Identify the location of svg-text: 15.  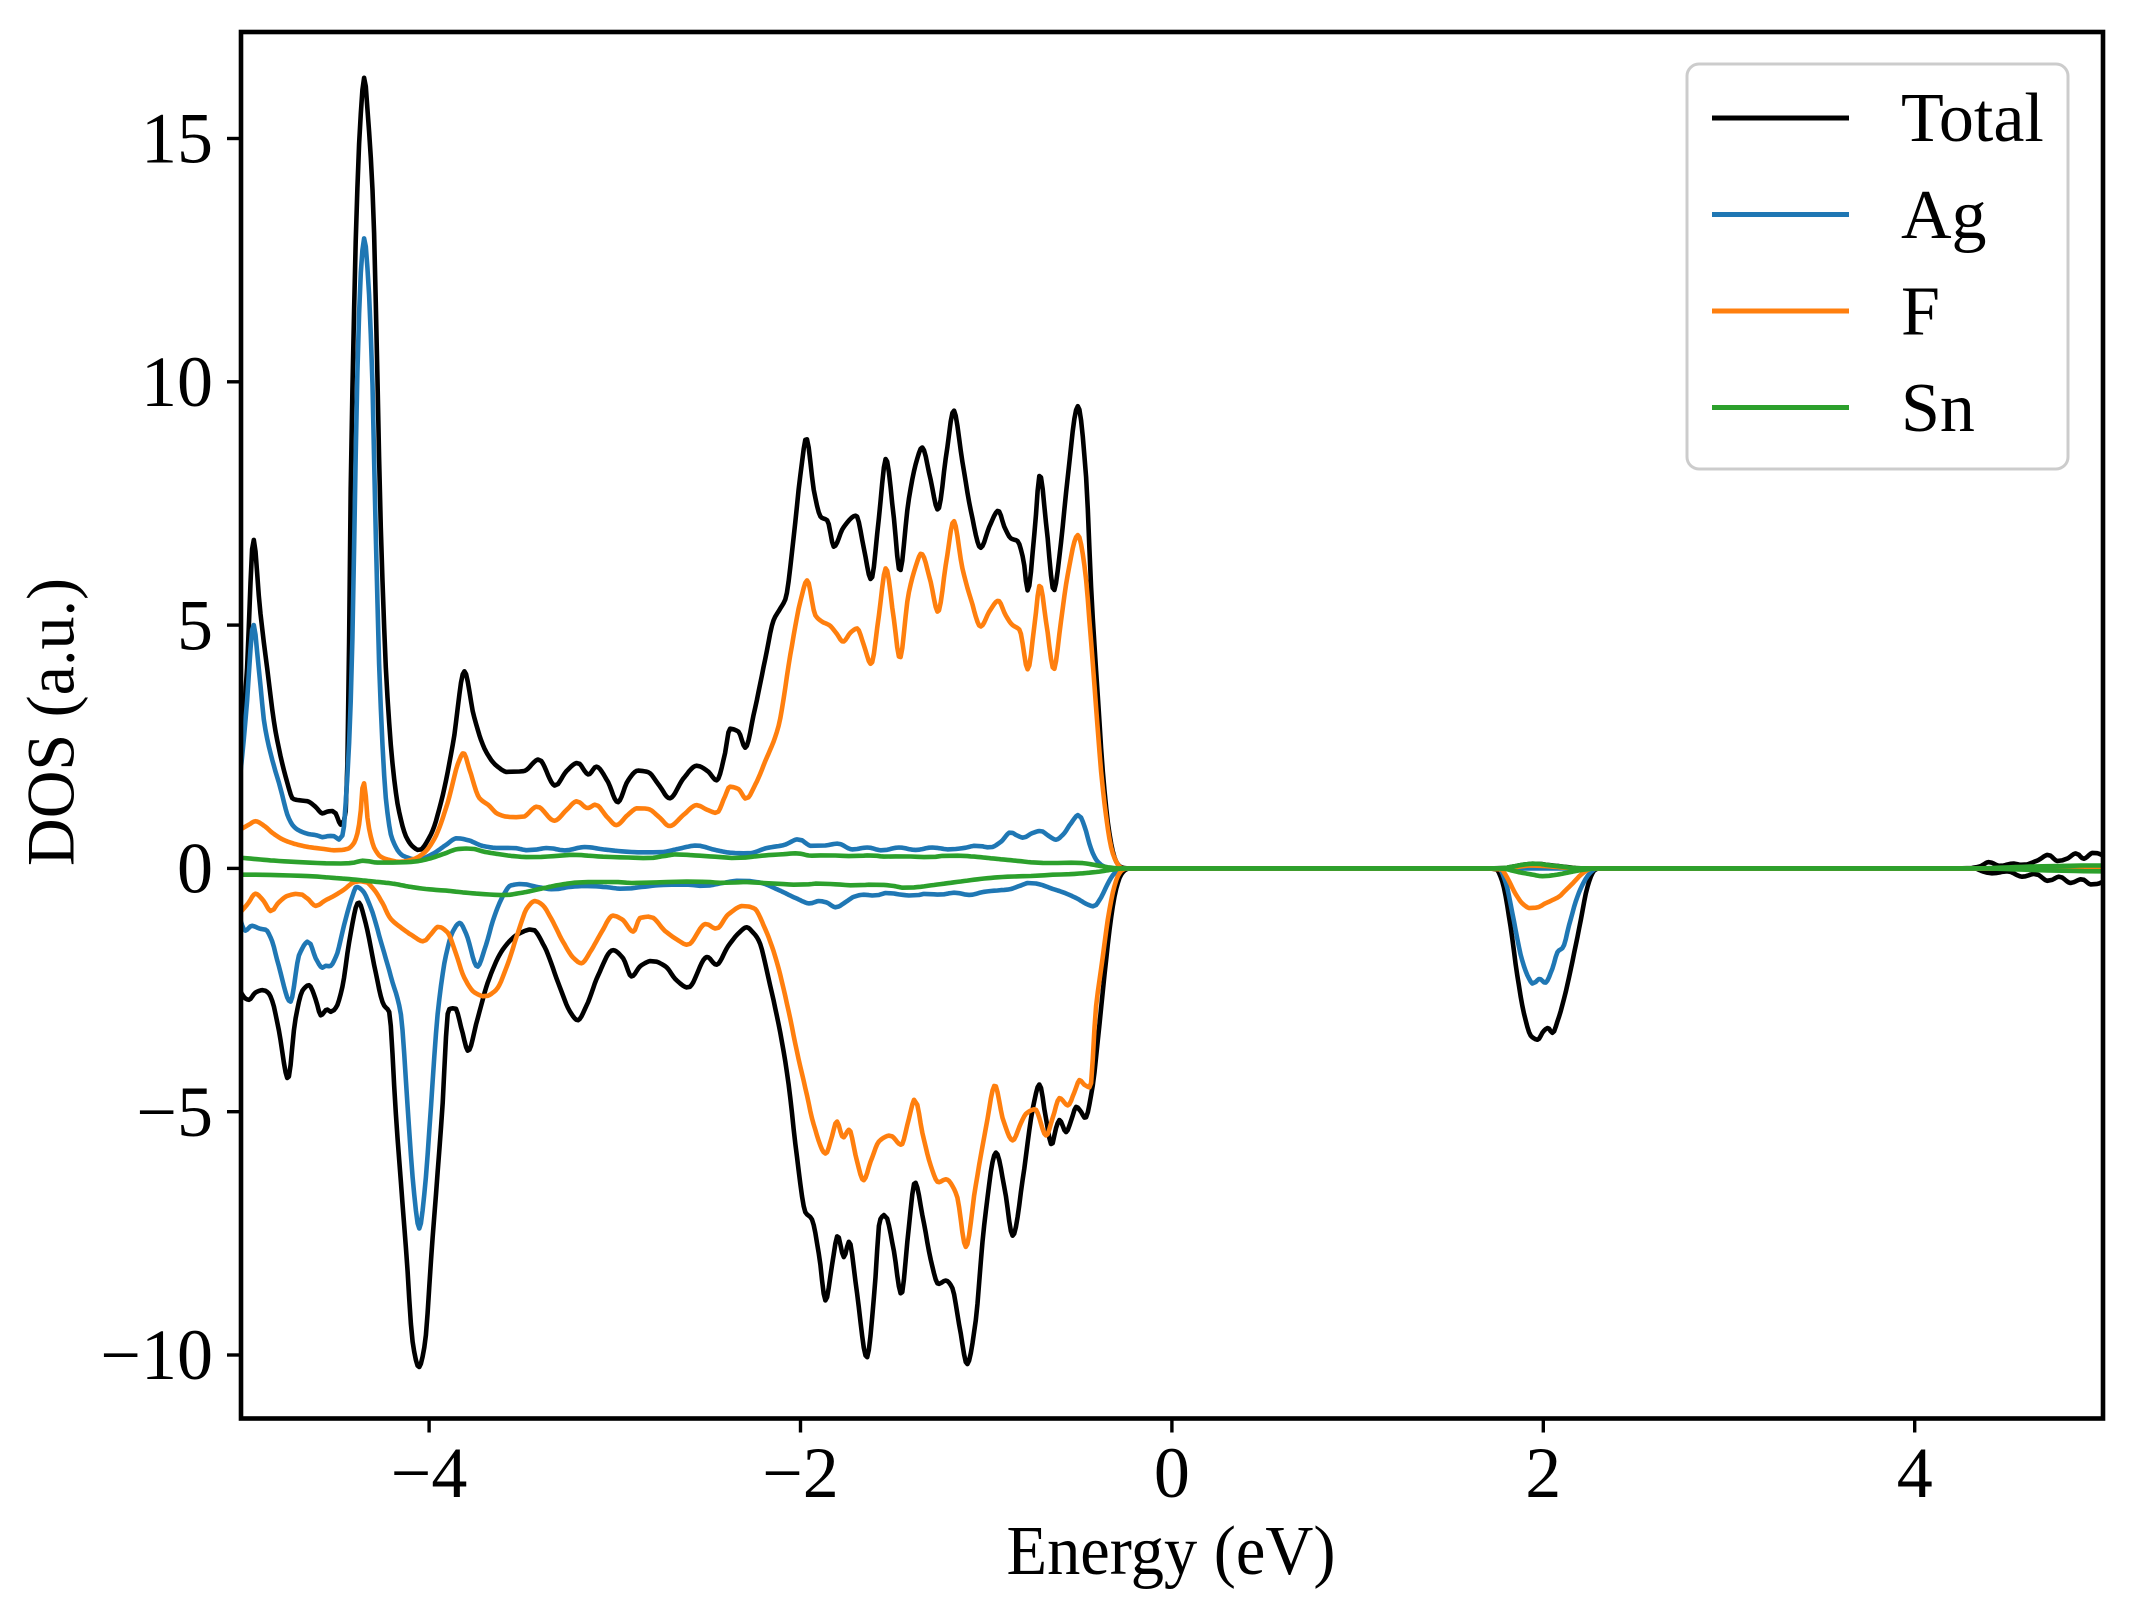
(177, 139).